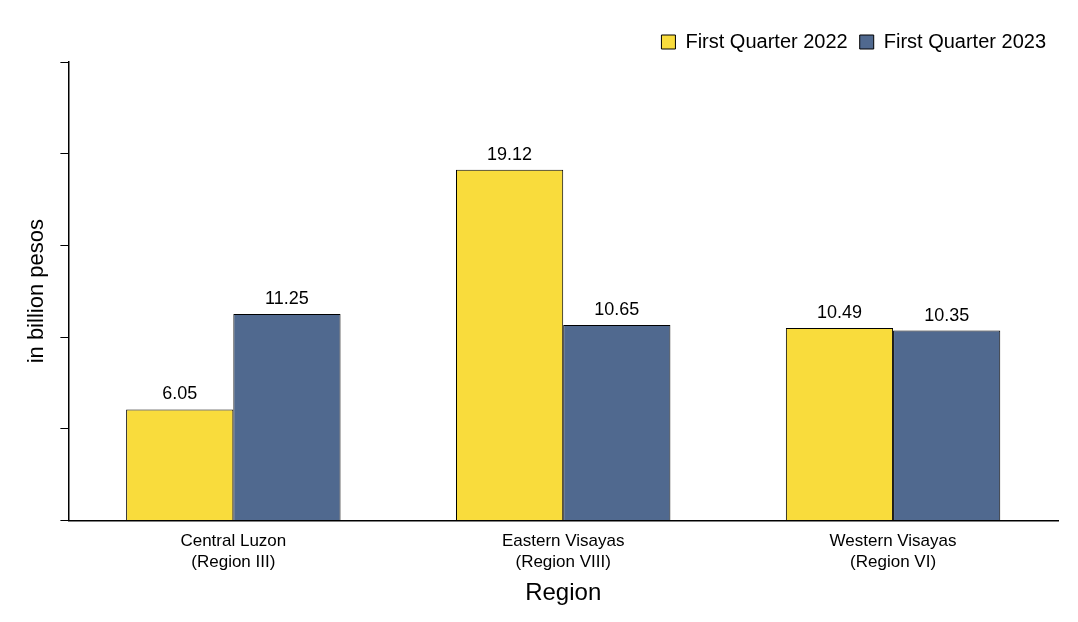 Image resolution: width=1078 pixels, height=622 pixels. Describe the element at coordinates (510, 153) in the screenshot. I see `data-label: 19.12` at that location.